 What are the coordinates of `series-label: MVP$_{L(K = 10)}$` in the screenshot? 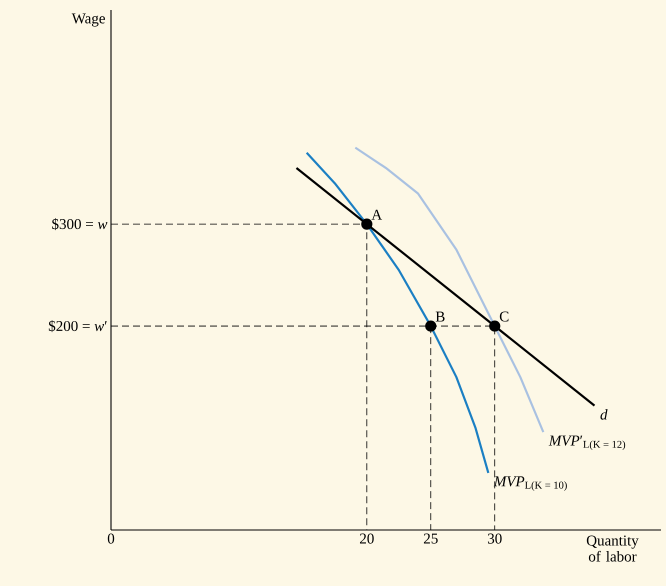 It's located at (530, 483).